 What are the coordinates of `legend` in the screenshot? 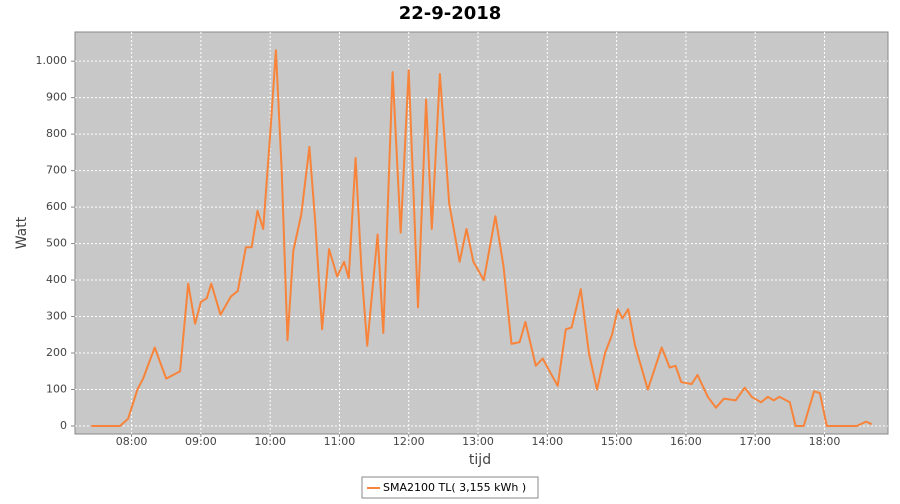 It's located at (450, 487).